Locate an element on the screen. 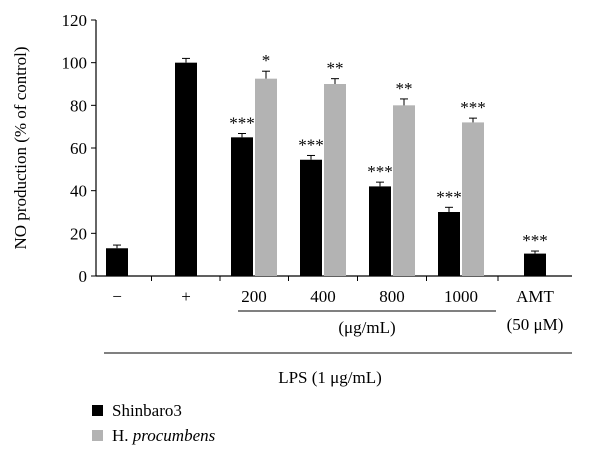 This screenshot has width=600, height=464. x-tick-label: 1000 is located at coordinates (461, 296).